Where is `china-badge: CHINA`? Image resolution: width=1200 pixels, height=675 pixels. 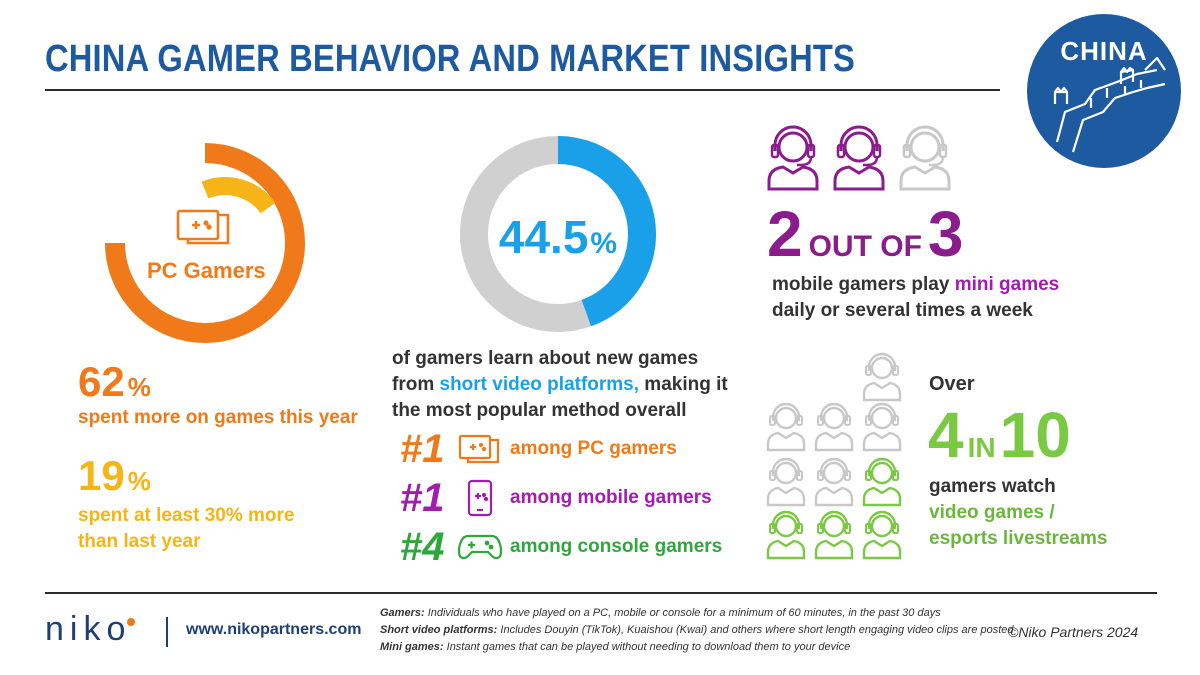 china-badge: CHINA is located at coordinates (1104, 91).